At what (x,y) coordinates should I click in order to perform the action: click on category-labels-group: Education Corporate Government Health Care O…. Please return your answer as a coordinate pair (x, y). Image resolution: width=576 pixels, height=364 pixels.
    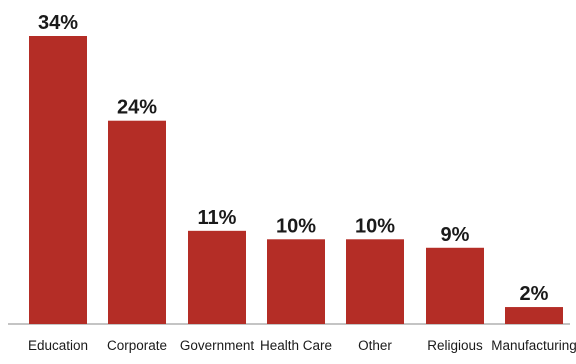
    Looking at the image, I should click on (302, 345).